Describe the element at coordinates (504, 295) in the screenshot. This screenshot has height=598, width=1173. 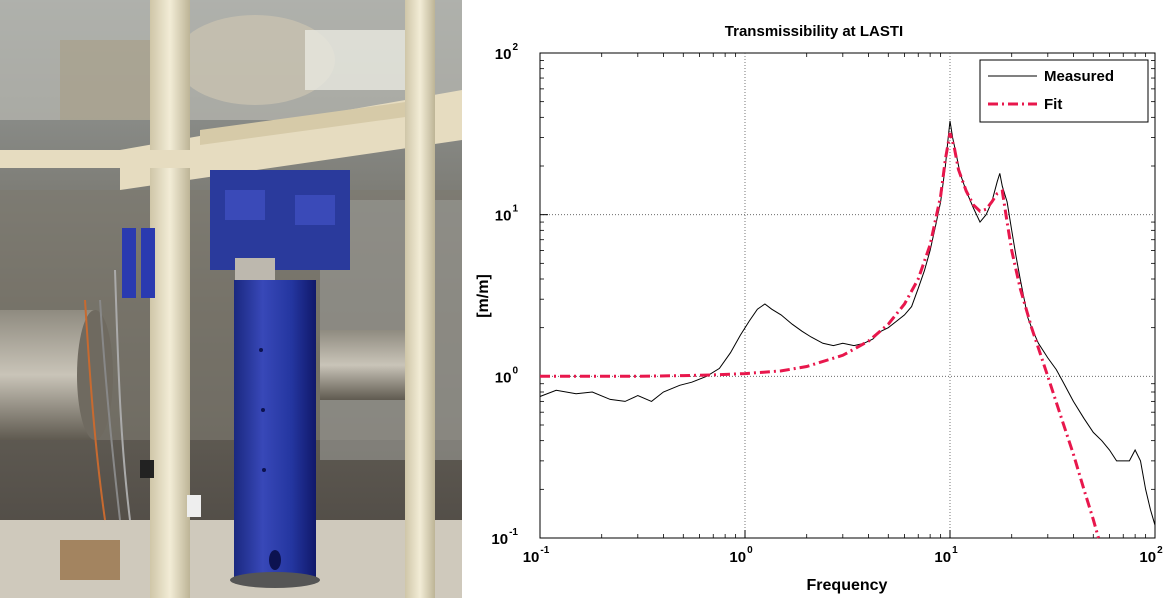
I see `y-tick-labels: 10⁻¹ 10⁰ 10¹ 10²` at that location.